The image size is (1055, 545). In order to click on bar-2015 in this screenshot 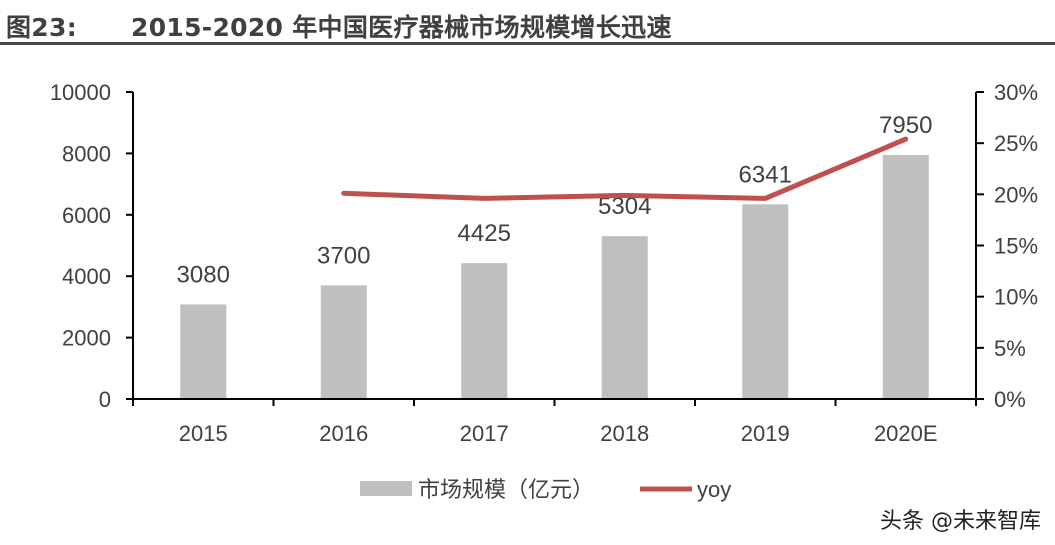, I will do `click(203, 351)`.